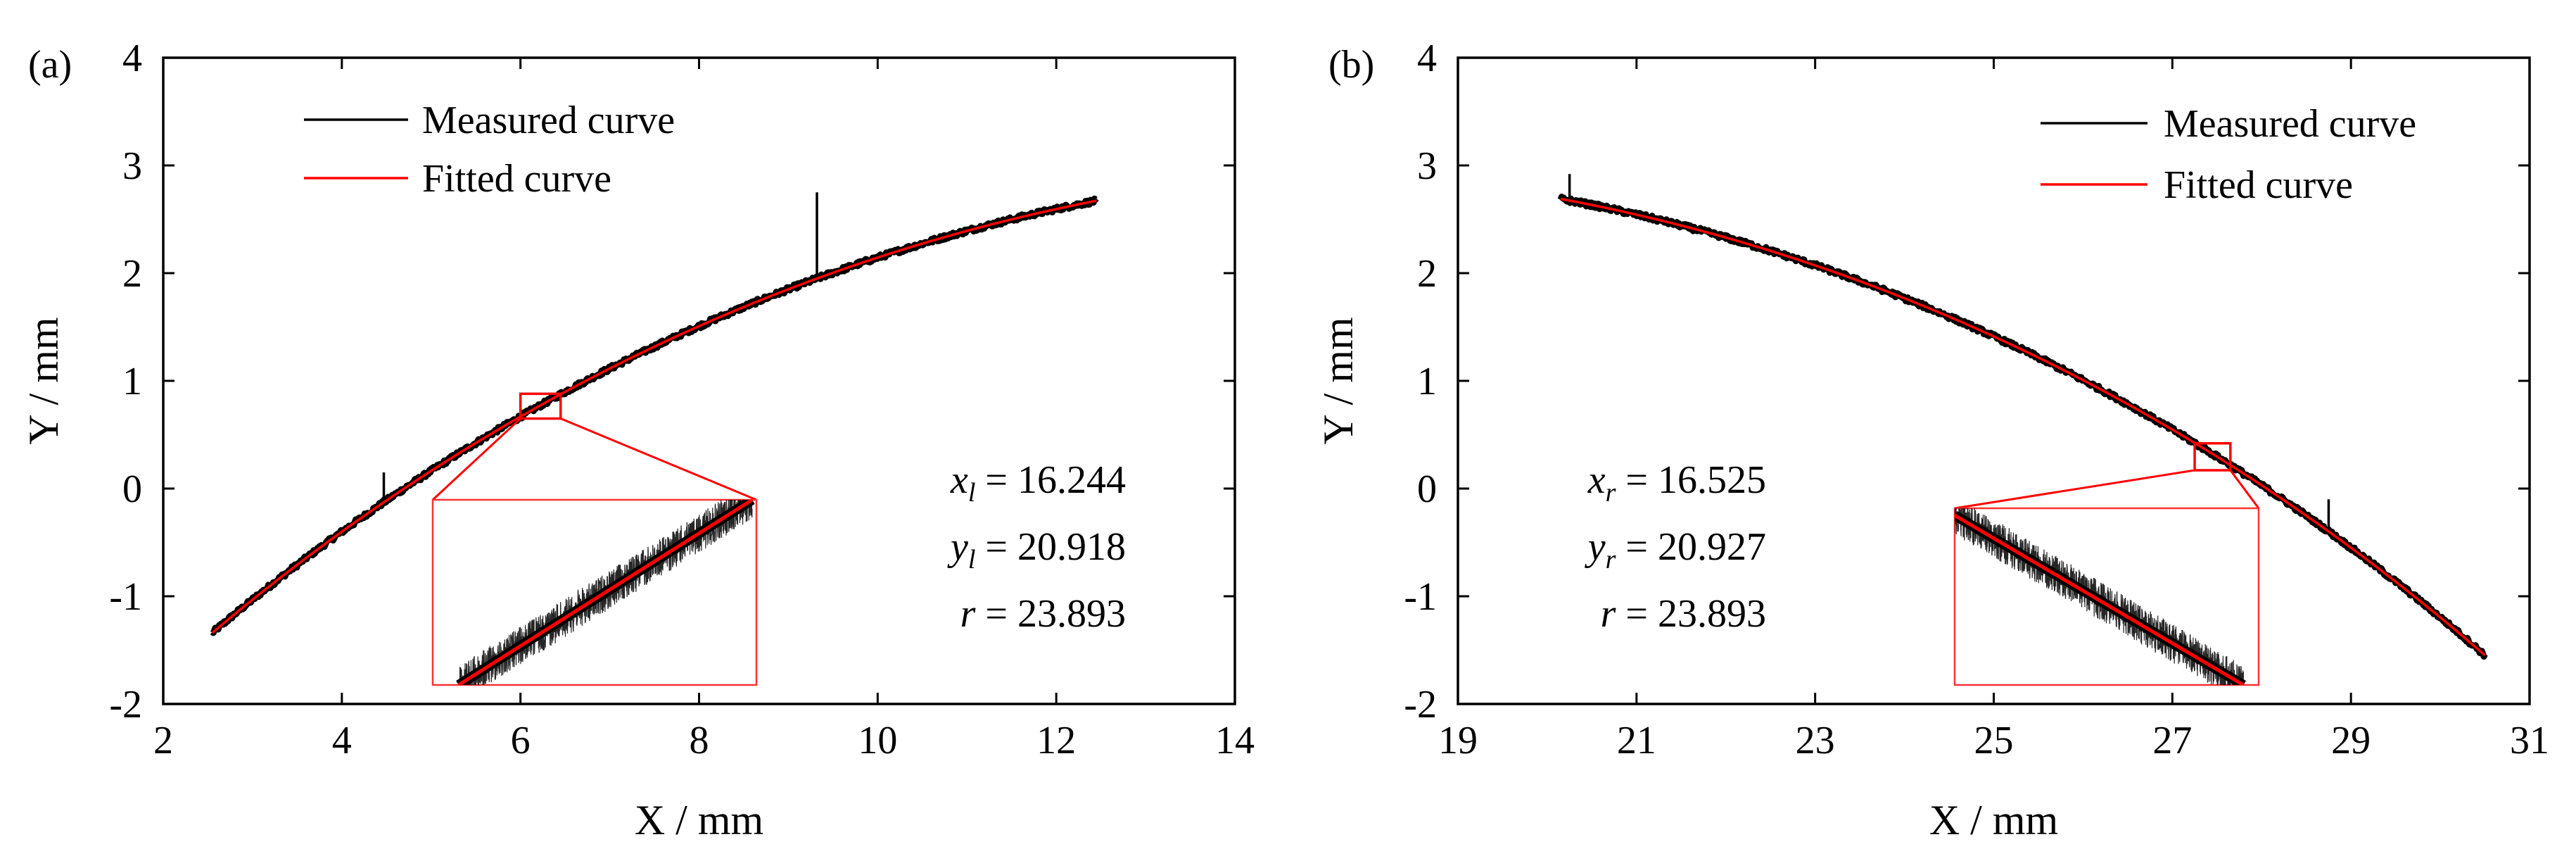 This screenshot has height=868, width=2576. What do you see at coordinates (2529, 740) in the screenshot?
I see `x-tick-label: 31` at bounding box center [2529, 740].